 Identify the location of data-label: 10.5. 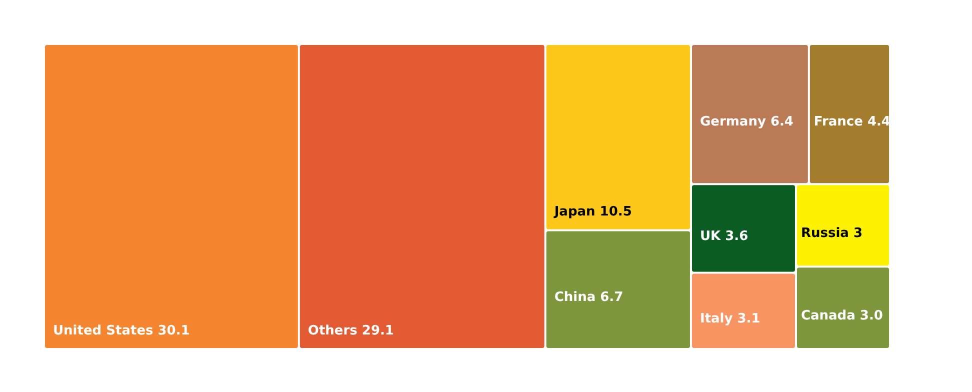
(616, 212).